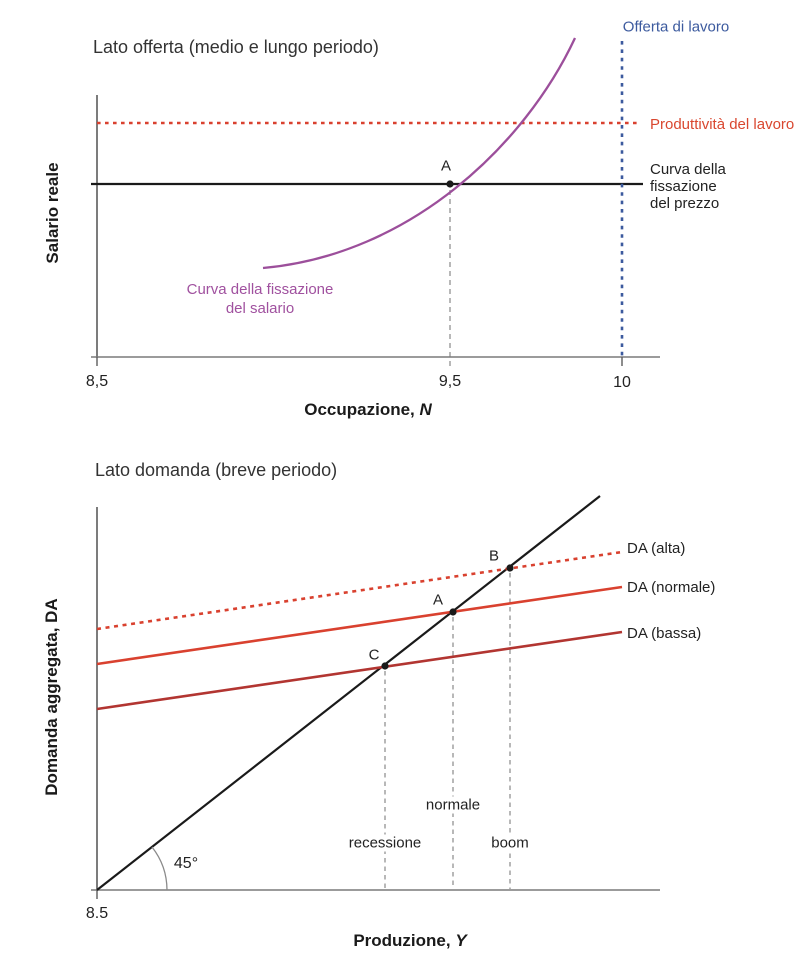 The height and width of the screenshot is (966, 810). I want to click on bottom-x-axis-label-variable: Y, so click(461, 940).